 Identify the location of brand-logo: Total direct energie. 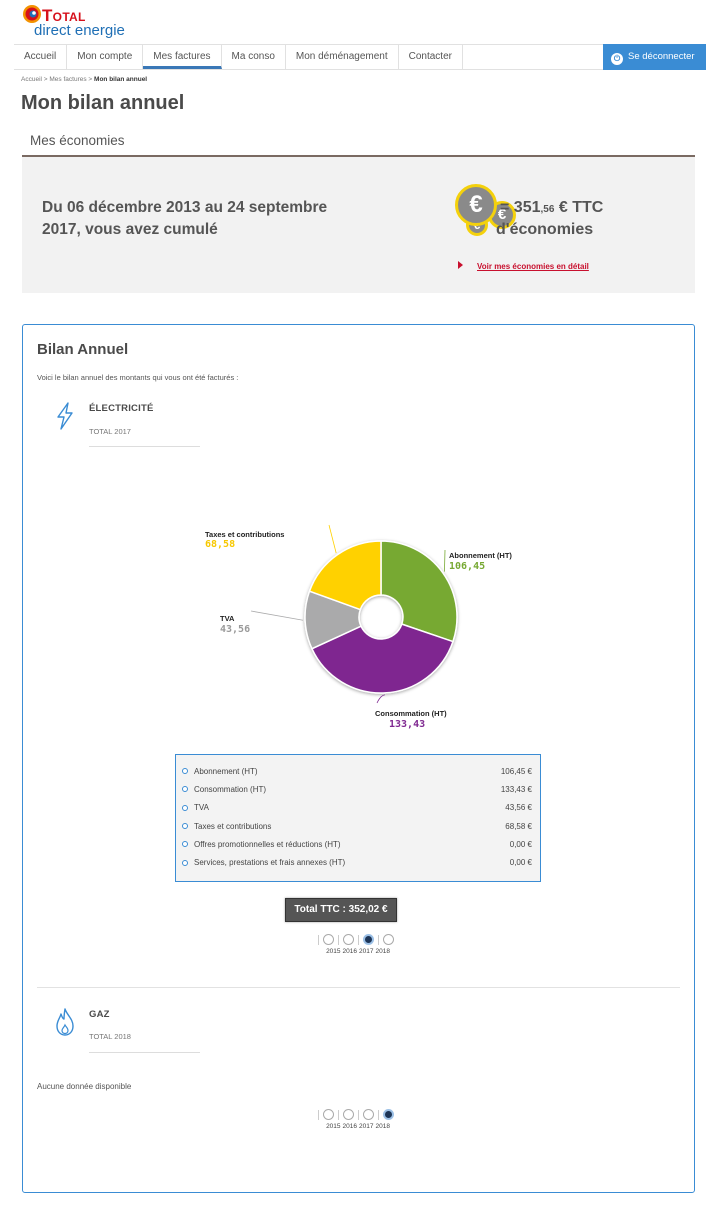
(92, 23).